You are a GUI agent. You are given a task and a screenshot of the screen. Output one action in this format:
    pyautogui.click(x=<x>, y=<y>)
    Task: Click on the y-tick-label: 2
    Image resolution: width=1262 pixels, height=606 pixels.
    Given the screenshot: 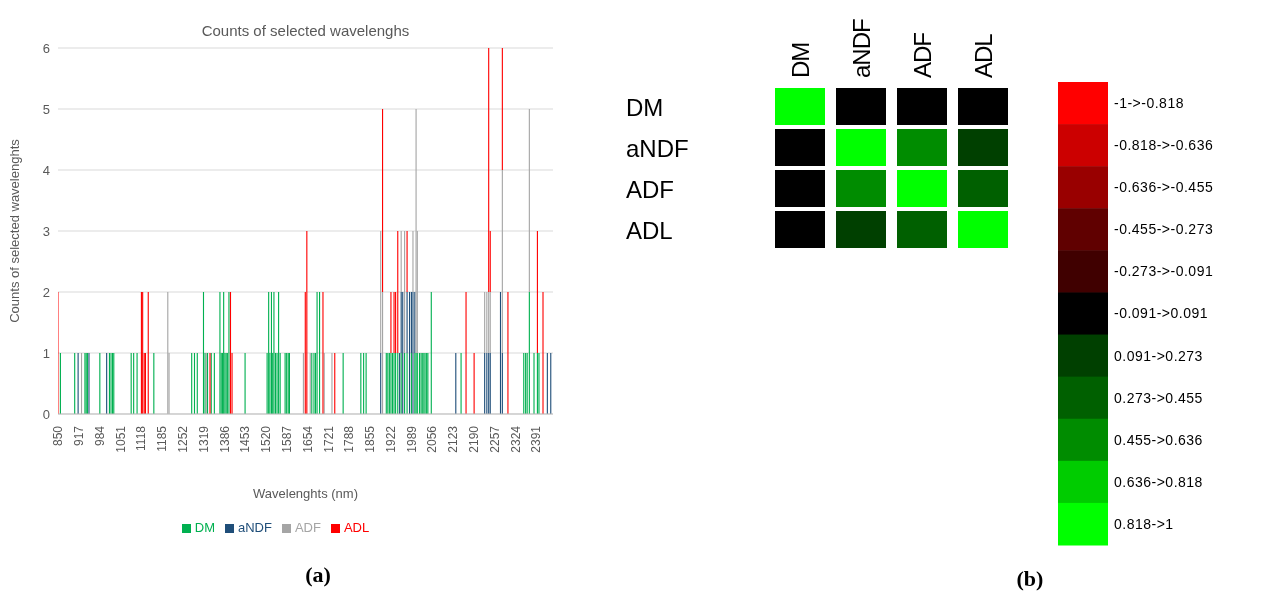 What is the action you would take?
    pyautogui.click(x=46, y=292)
    